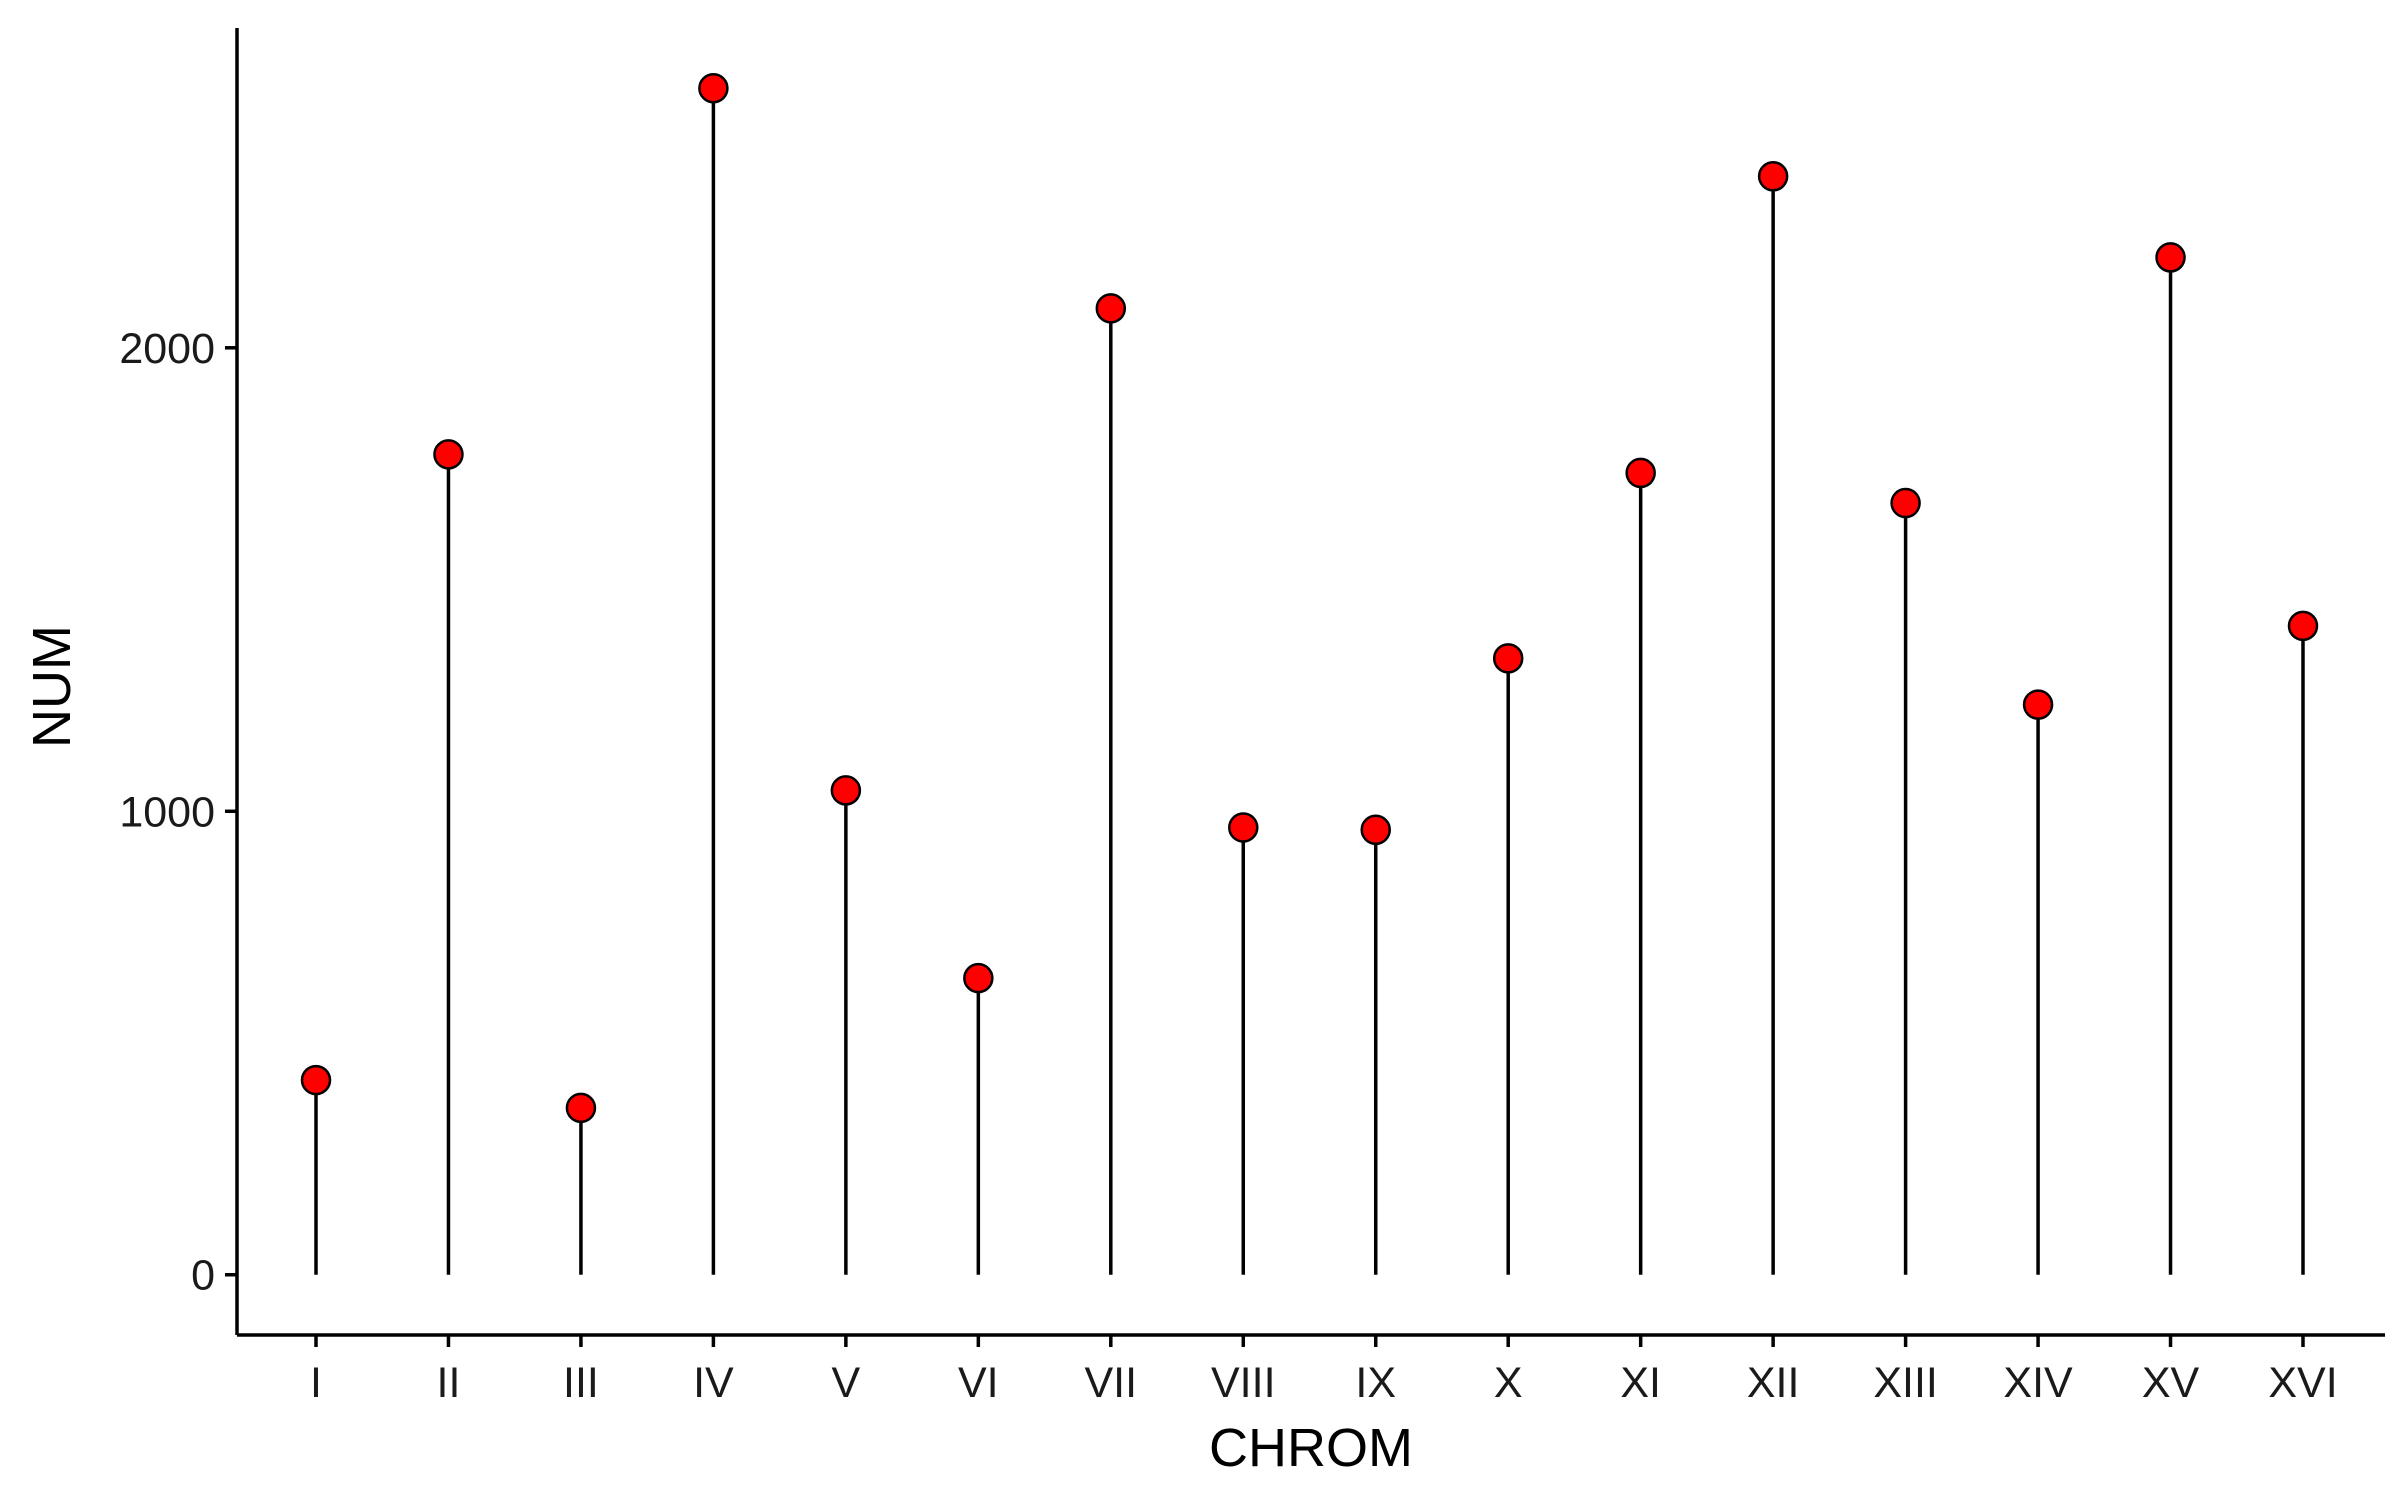 The image size is (2400, 1500). Describe the element at coordinates (1640, 473) in the screenshot. I see `point-XI` at that location.